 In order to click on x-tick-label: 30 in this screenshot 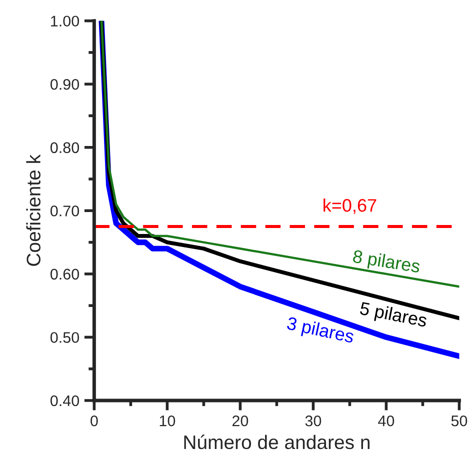, I will do `click(313, 420)`.